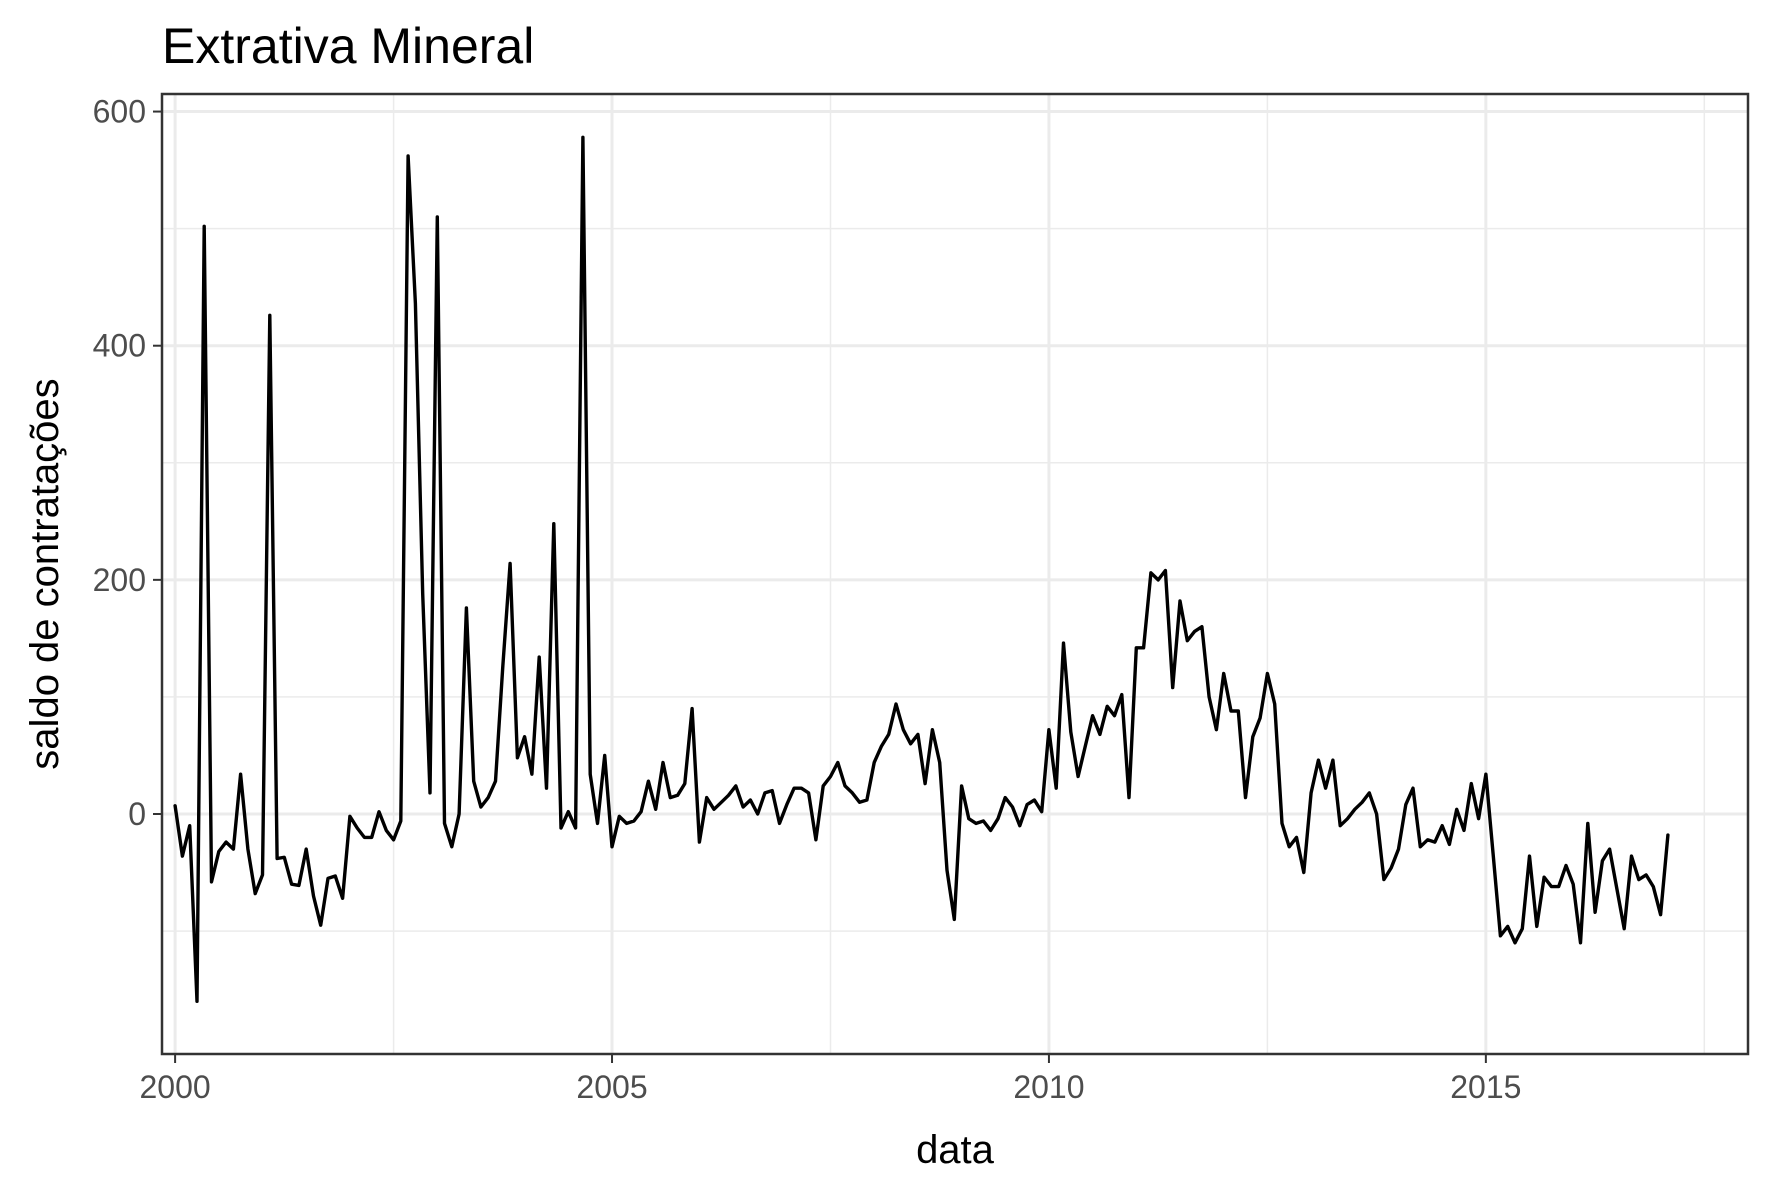 This screenshot has height=1181, width=1771. I want to click on x-tick-label: 2010, so click(1048, 1087).